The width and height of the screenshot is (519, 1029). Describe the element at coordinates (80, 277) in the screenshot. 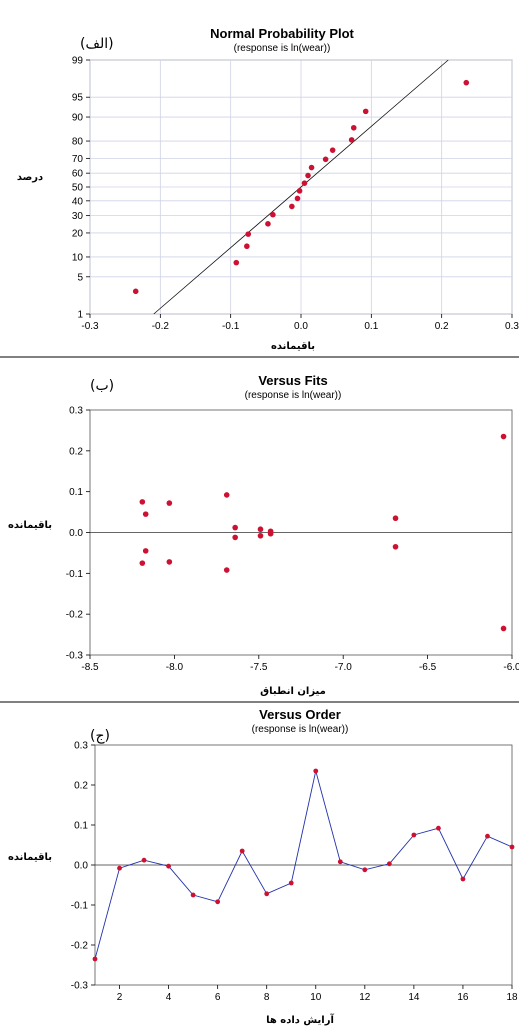

I see `y-tick-label: 5` at that location.